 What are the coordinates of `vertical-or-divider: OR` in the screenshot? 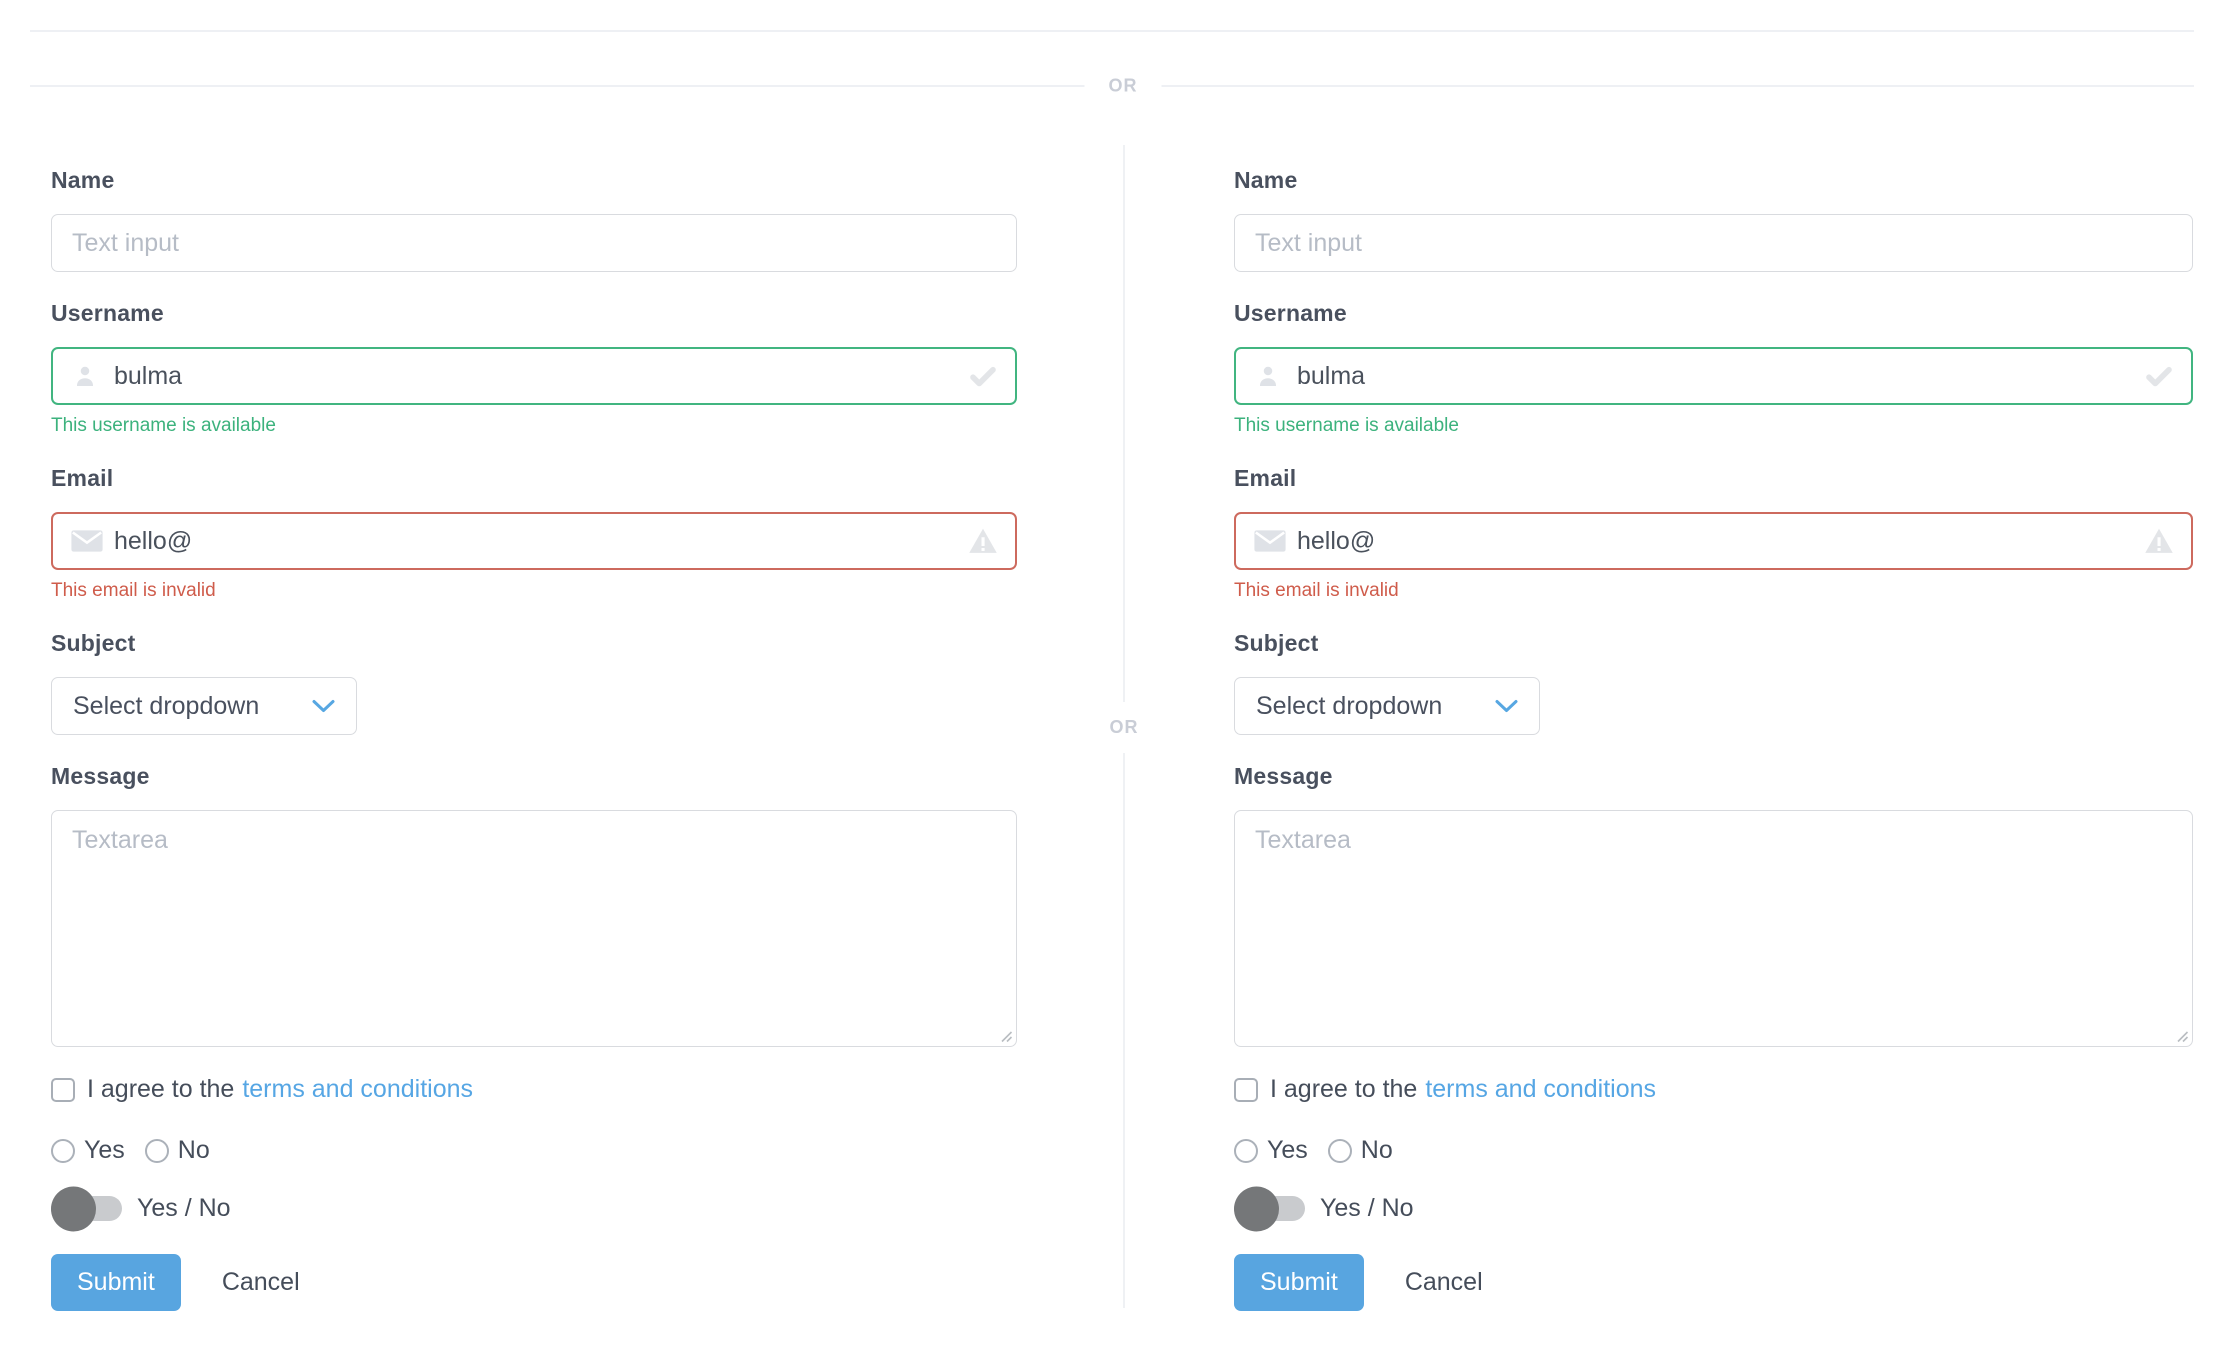 It's located at (1124, 726).